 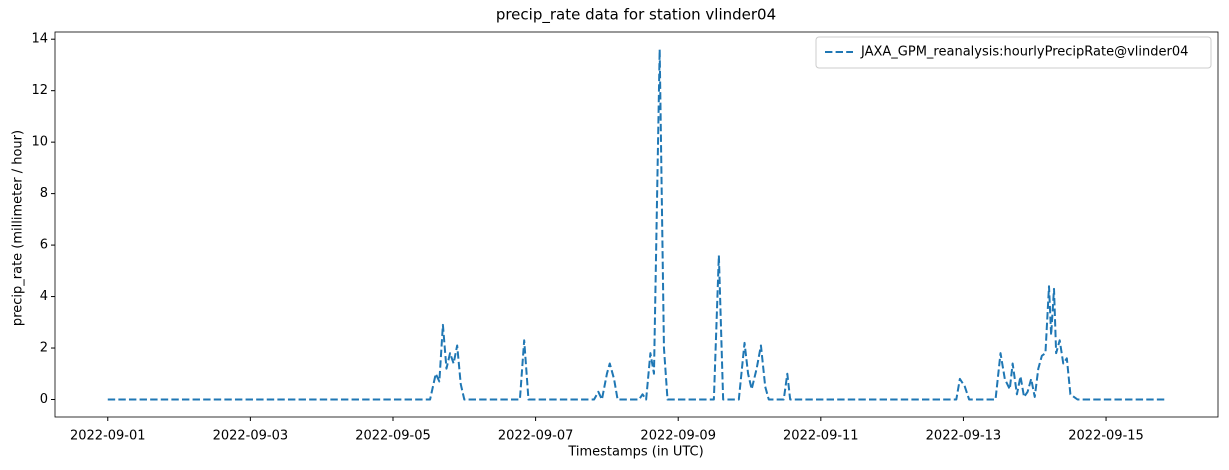 What do you see at coordinates (39, 39) in the screenshot?
I see `y-tick-label: 14` at bounding box center [39, 39].